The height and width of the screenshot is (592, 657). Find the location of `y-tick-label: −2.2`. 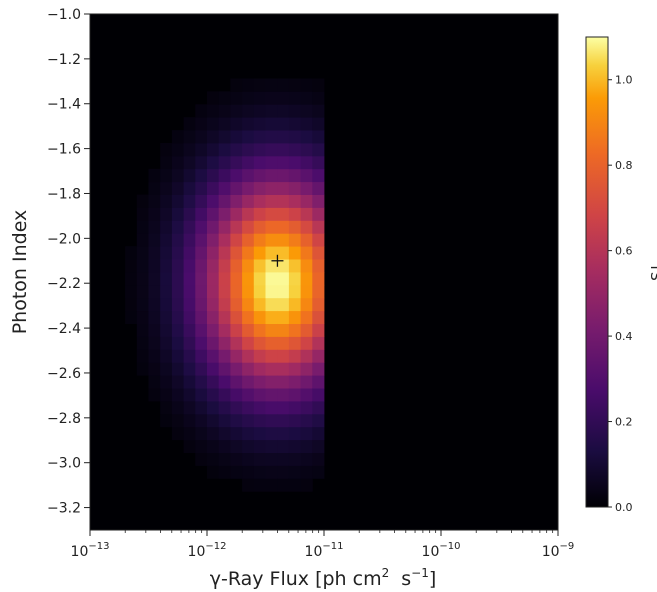

y-tick-label: −2.2 is located at coordinates (64, 284).